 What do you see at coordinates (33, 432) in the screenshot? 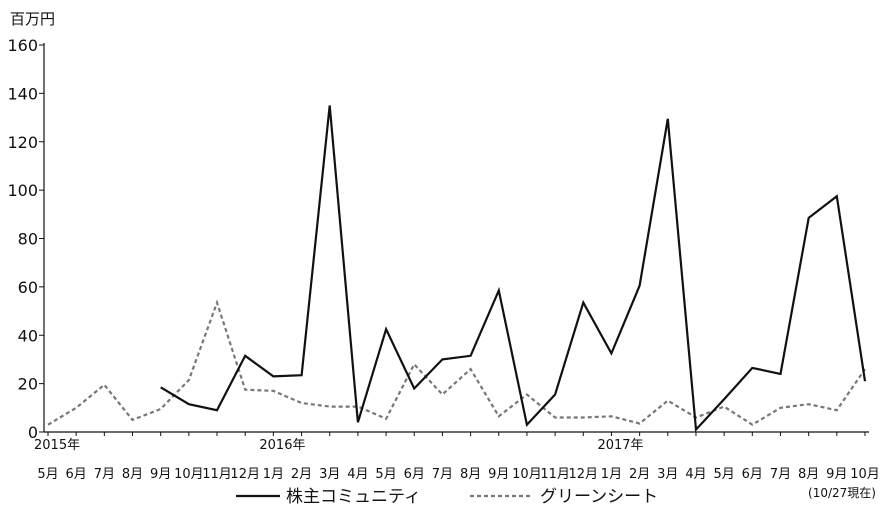
I see `y-tick-label: 0` at bounding box center [33, 432].